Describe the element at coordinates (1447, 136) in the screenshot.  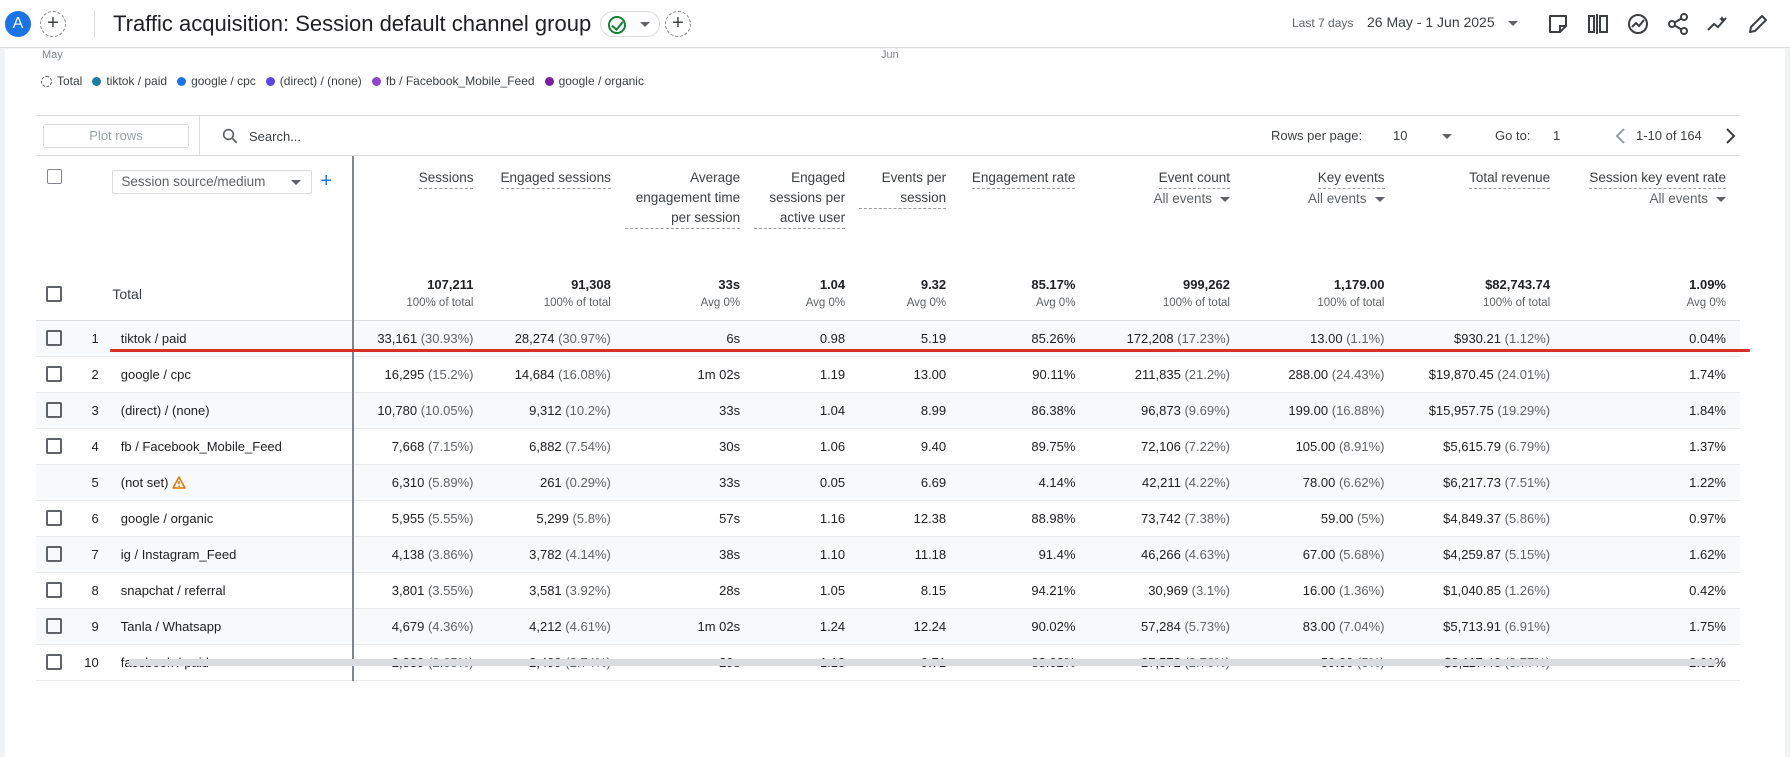
I see `rows-per-page-chevron-down-icon` at that location.